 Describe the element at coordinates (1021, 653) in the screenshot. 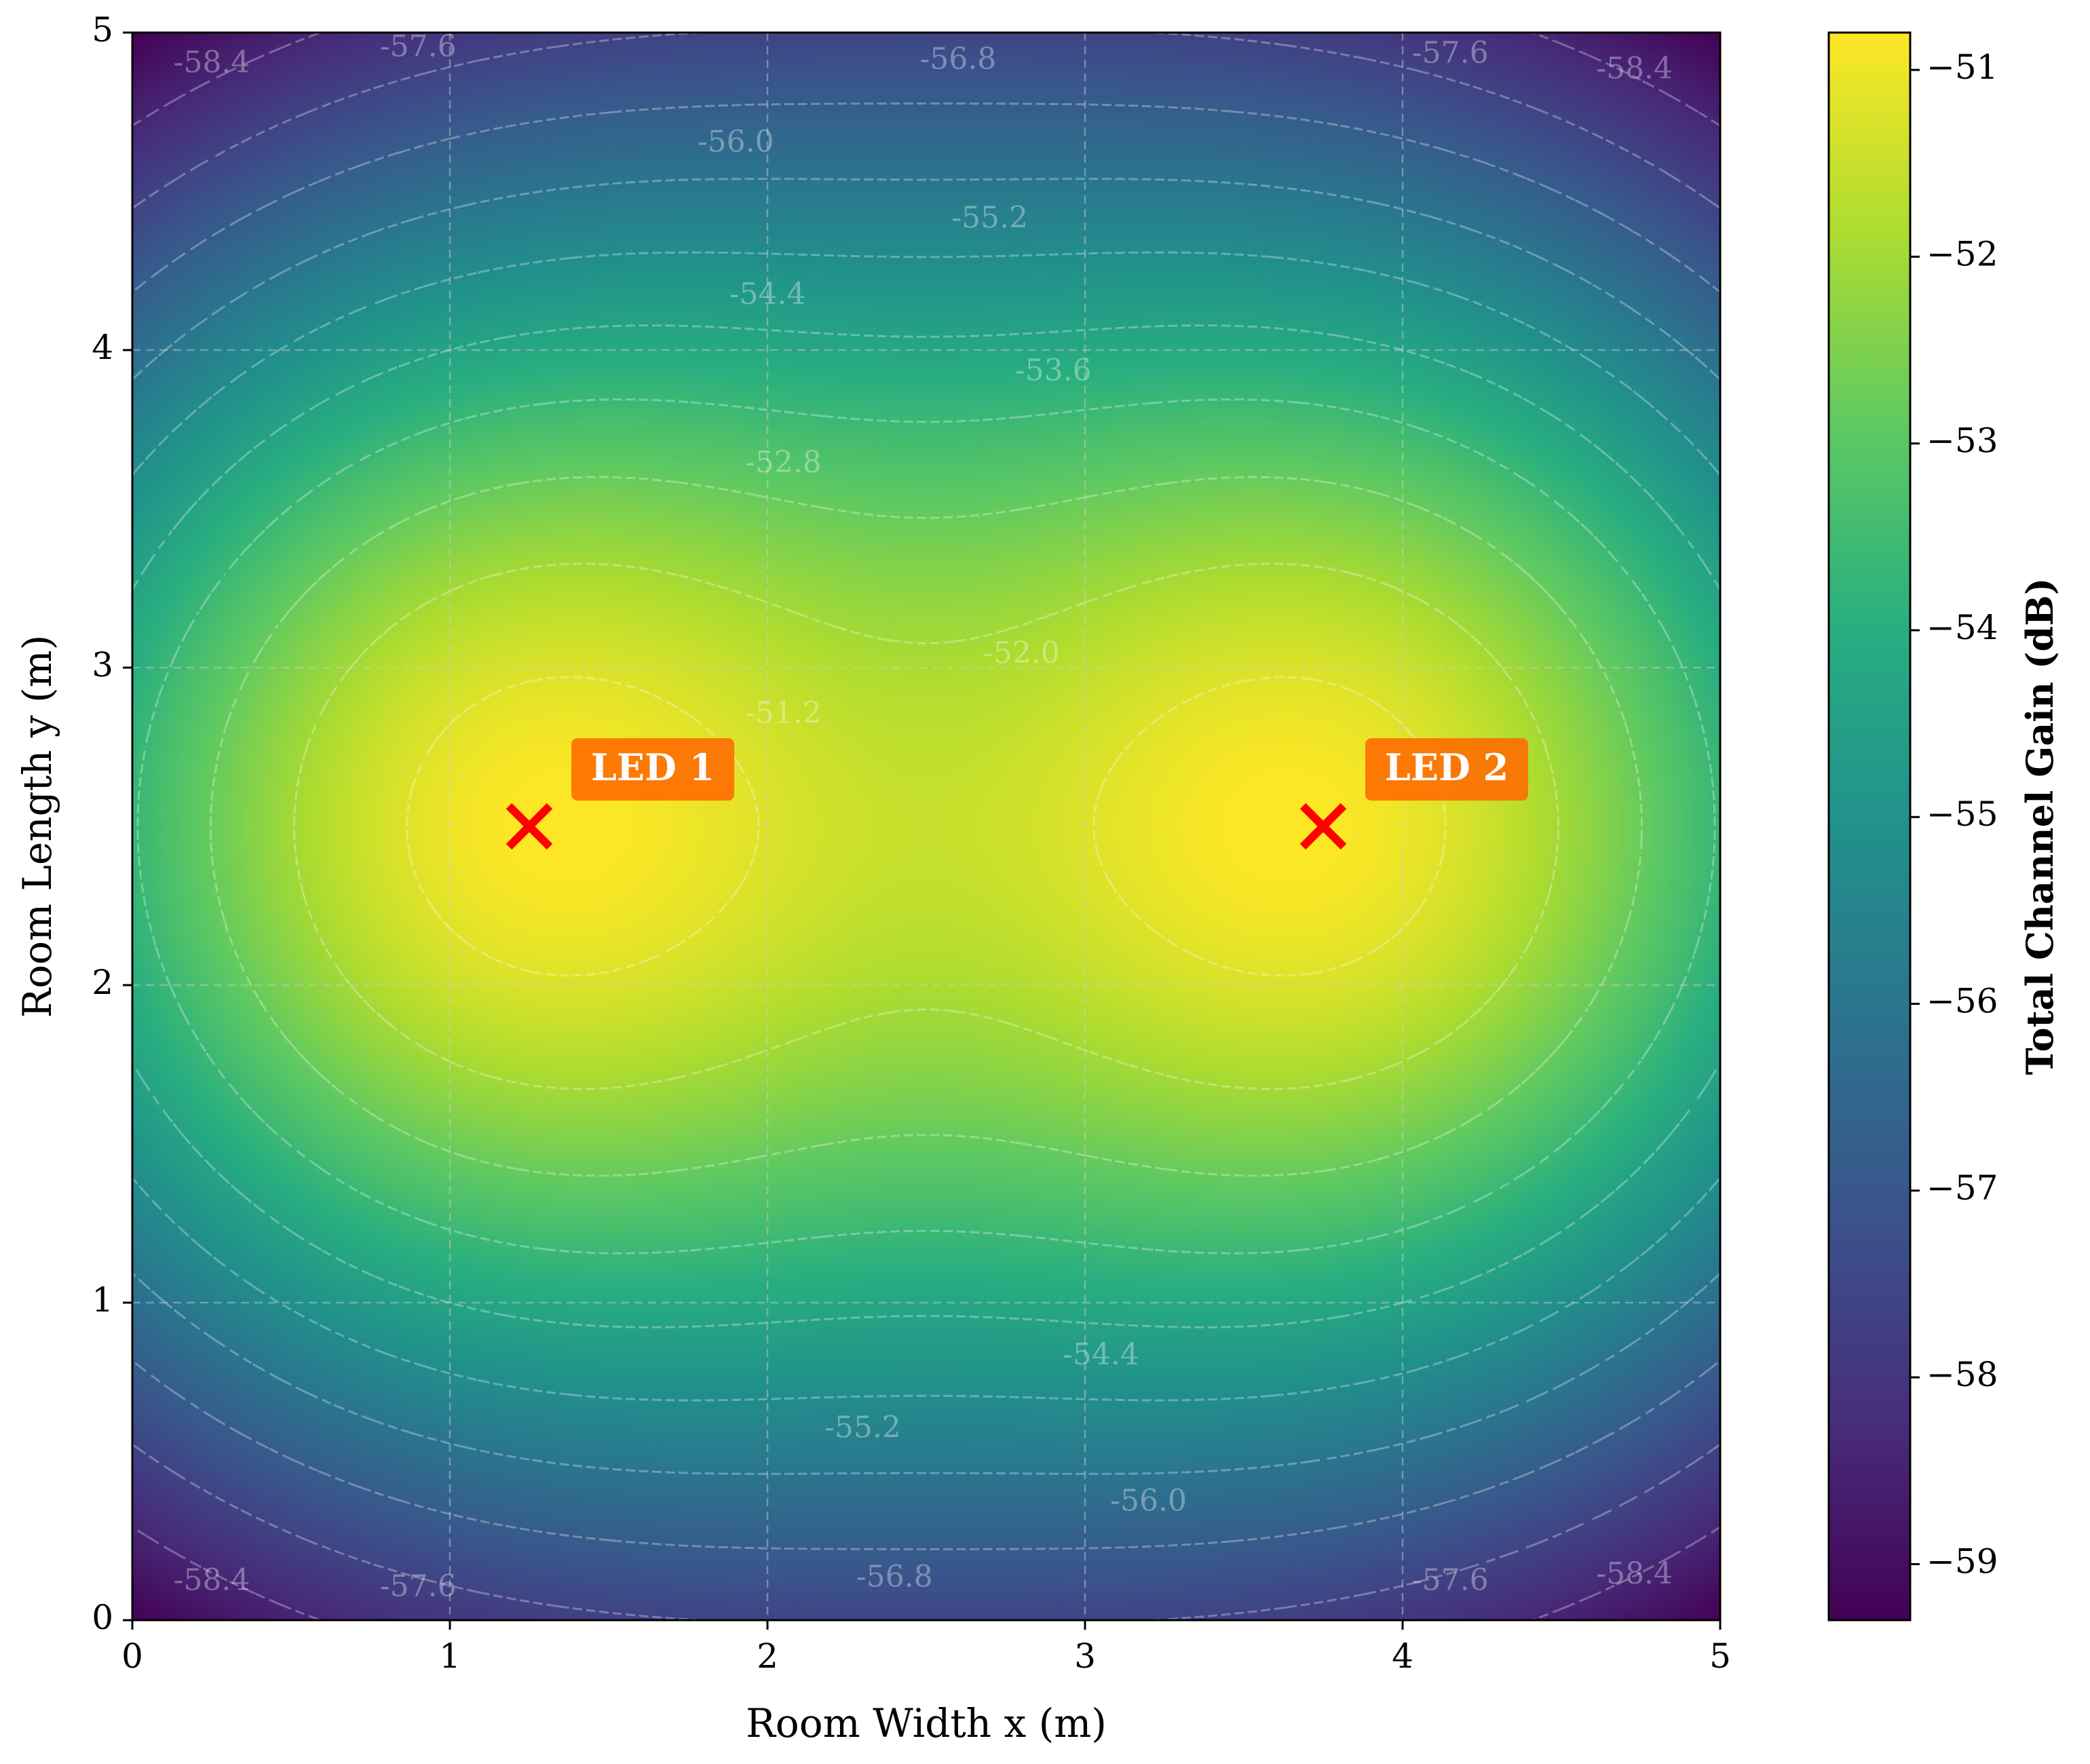

I see `contour-label: -52.0` at that location.